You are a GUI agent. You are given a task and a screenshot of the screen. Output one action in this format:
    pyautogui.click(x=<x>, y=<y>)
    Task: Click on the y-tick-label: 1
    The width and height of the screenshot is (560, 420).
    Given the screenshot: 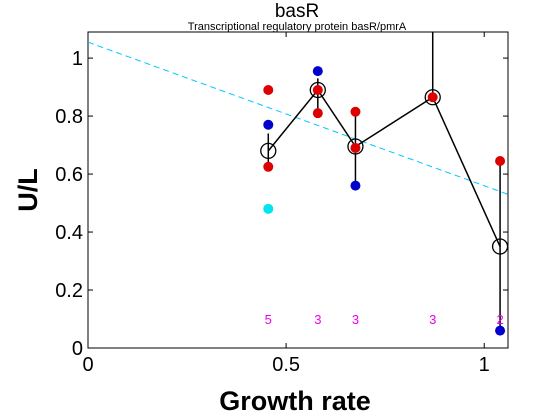 What is the action you would take?
    pyautogui.click(x=77, y=59)
    